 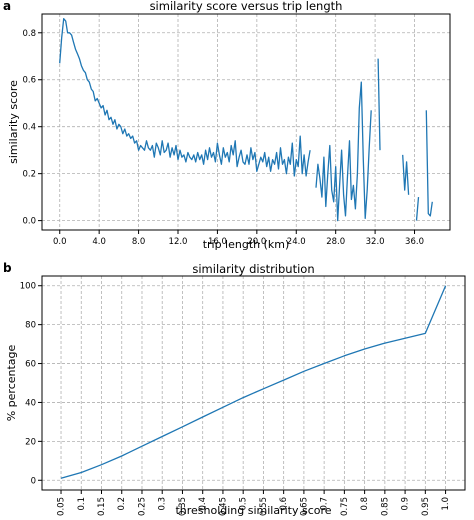 What do you see at coordinates (253, 269) in the screenshot?
I see `chart-title: similarity distribution` at bounding box center [253, 269].